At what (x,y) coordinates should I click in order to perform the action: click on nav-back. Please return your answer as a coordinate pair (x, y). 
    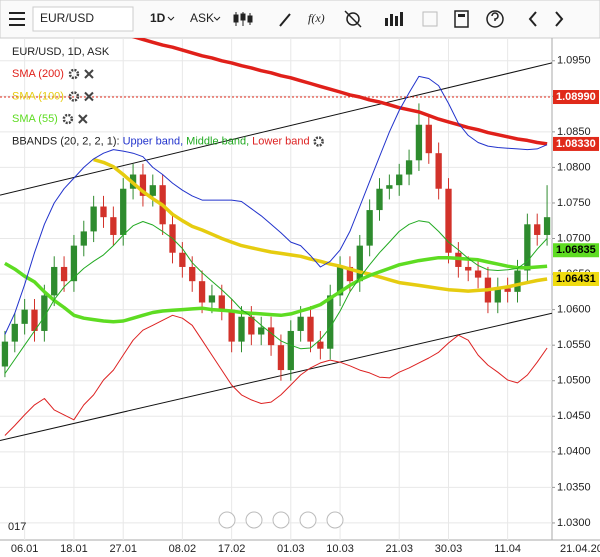
    Looking at the image, I should click on (227, 520).